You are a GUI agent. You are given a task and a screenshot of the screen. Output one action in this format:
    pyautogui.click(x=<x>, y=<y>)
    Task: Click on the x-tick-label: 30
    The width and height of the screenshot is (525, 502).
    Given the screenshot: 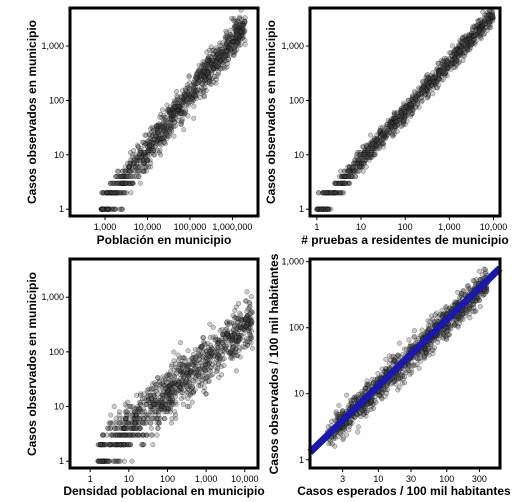 What is the action you would take?
    pyautogui.click(x=411, y=479)
    